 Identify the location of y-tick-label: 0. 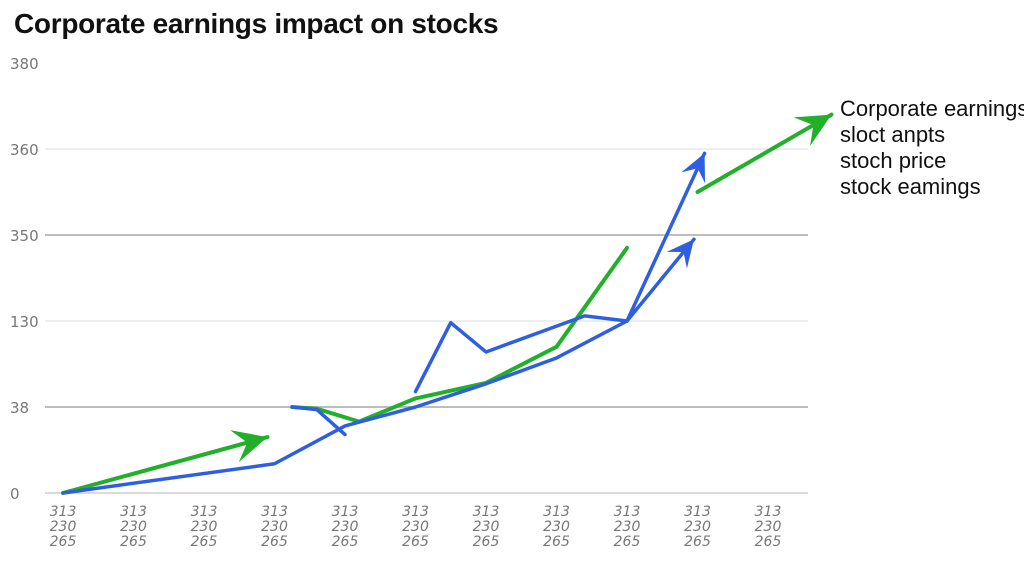
(15, 494).